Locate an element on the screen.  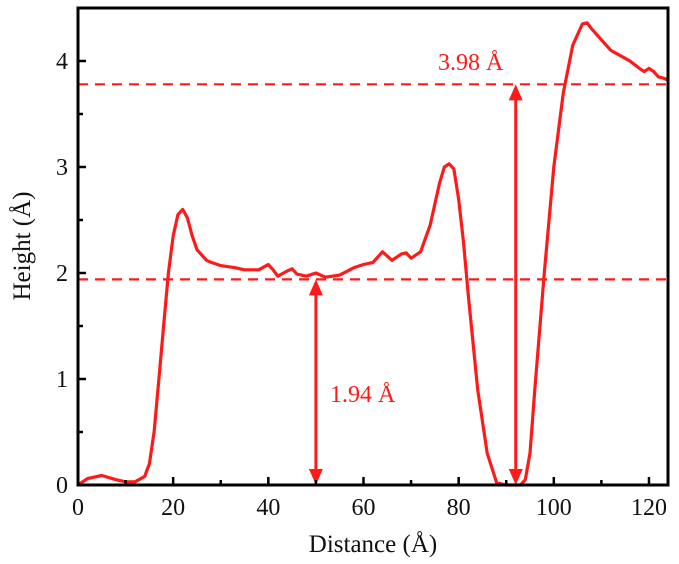
x-axis-title: Distance (Å) is located at coordinates (373, 544).